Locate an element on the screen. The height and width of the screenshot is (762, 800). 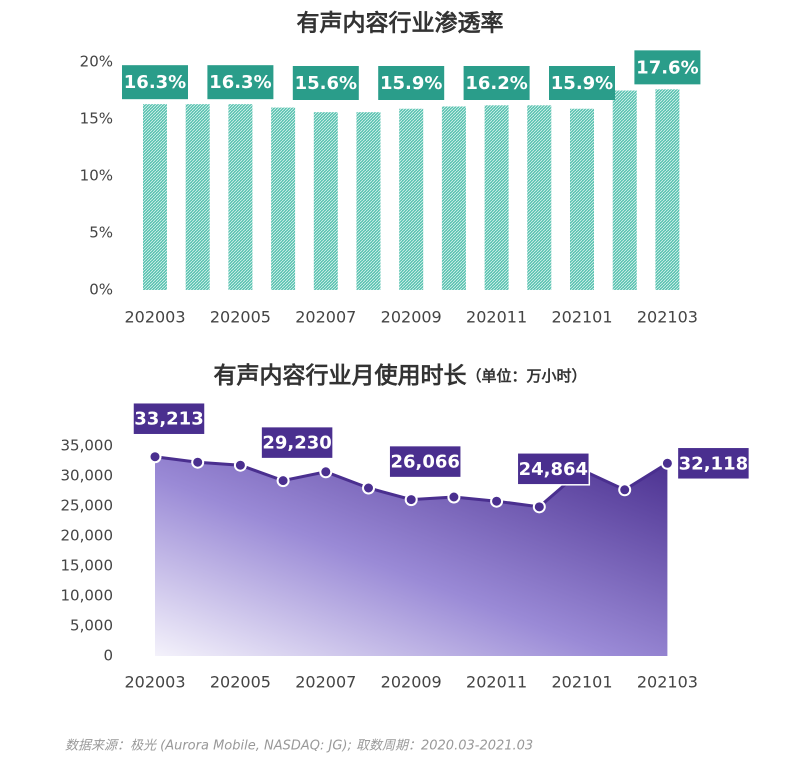
value-label: 15.6% is located at coordinates (326, 83).